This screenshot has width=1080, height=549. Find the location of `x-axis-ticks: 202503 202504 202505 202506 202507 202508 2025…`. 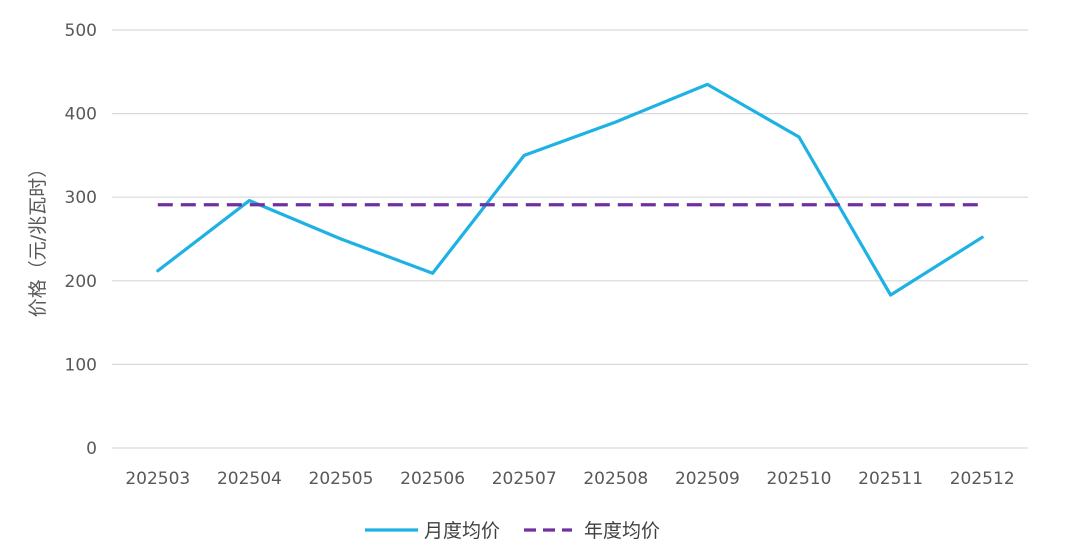

x-axis-ticks: 202503 202504 202505 202506 202507 202508 2025… is located at coordinates (569, 479).